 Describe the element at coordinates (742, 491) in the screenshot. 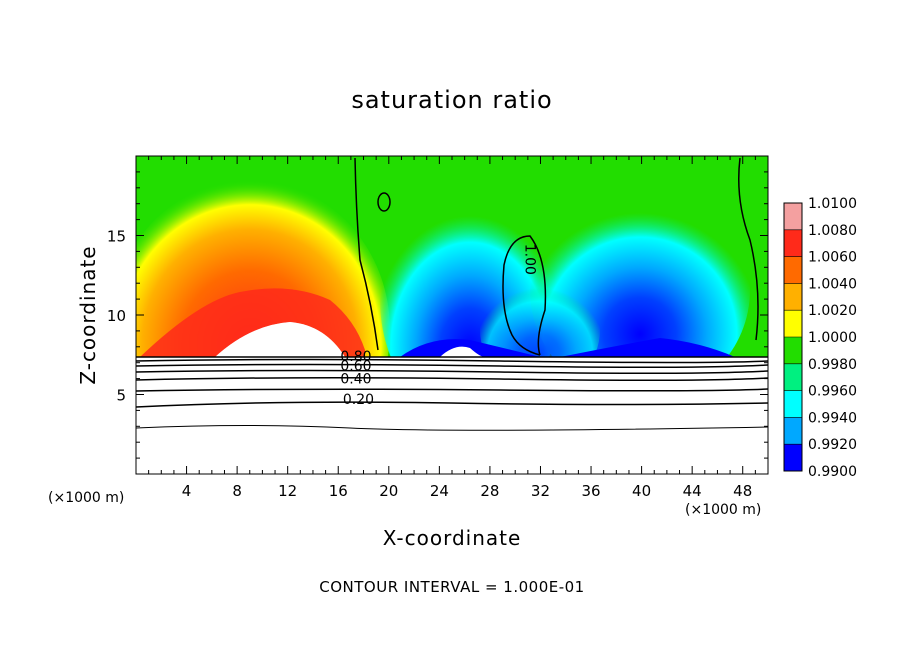

I see `x-tick-label: 48` at that location.